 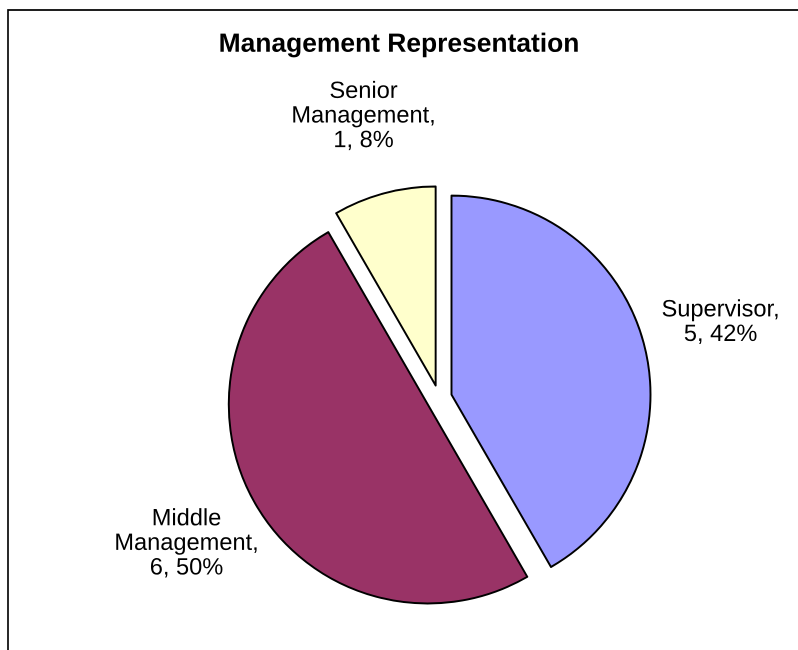 I want to click on slice-label: Senior Management, 1, 8%, so click(x=363, y=115).